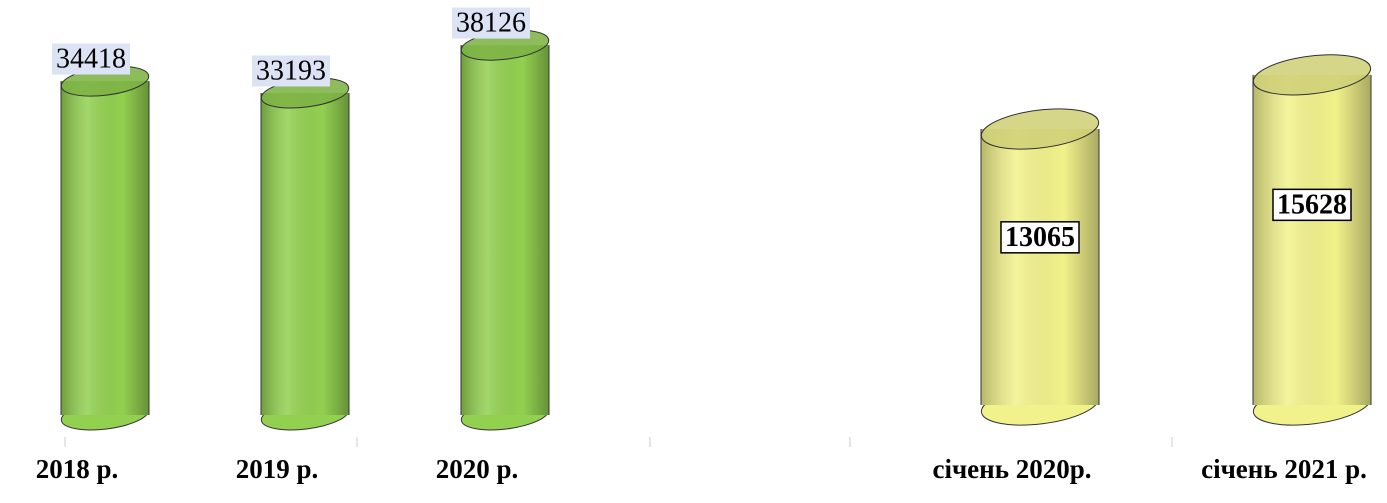 This screenshot has height=503, width=1387. What do you see at coordinates (77, 469) in the screenshot?
I see `x-tick-label: 2018 р.` at bounding box center [77, 469].